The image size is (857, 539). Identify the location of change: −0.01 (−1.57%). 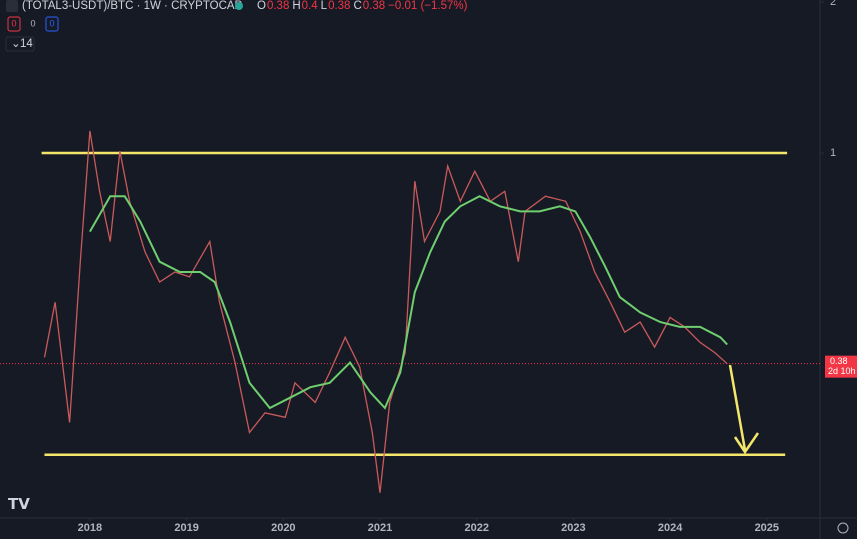
(427, 6).